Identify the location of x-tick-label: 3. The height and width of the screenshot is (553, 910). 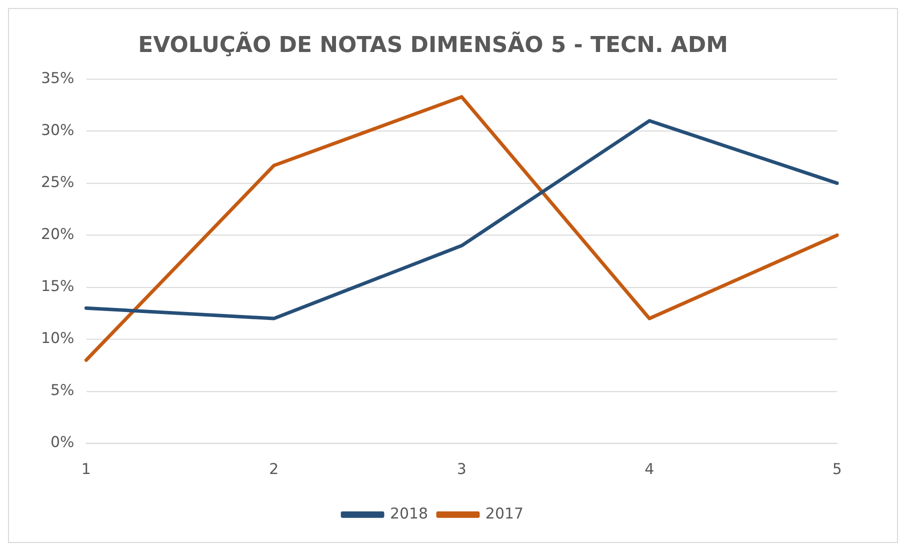
(461, 469).